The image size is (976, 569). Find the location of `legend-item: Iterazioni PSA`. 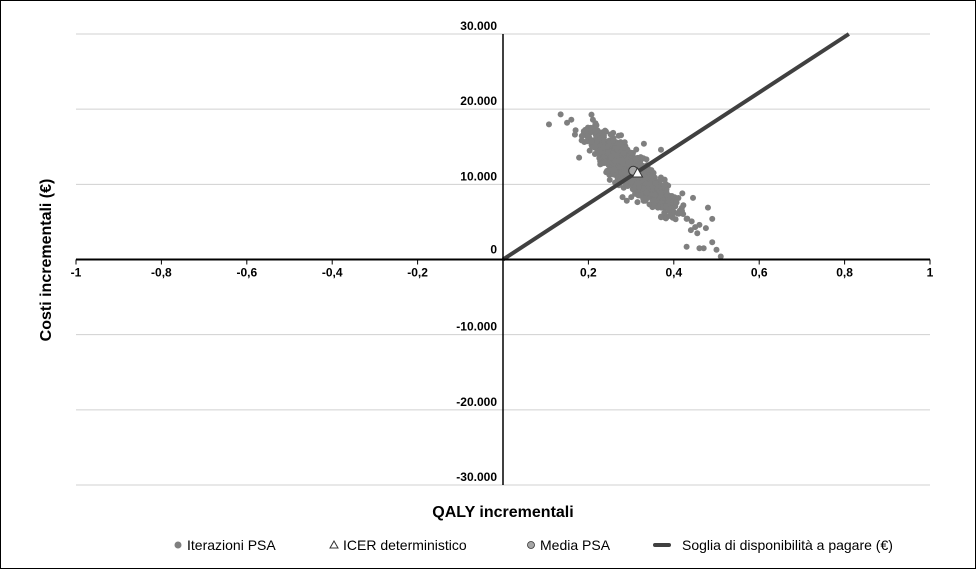

legend-item: Iterazioni PSA is located at coordinates (225, 545).